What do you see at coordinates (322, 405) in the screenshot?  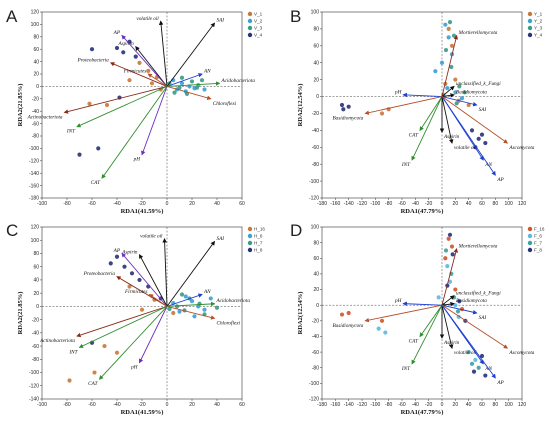 I see `x-tick-label: -180` at bounding box center [322, 405].